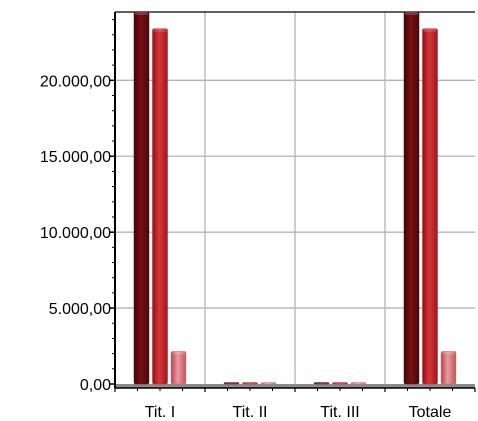 Image resolution: width=478 pixels, height=421 pixels. I want to click on y-tick-label: 15.000,00, so click(75, 157).